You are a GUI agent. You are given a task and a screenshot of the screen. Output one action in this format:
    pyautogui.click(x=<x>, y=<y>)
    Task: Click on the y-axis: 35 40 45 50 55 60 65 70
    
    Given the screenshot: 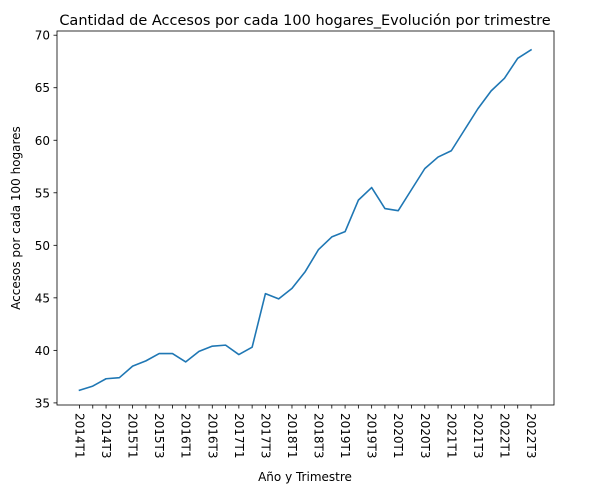 What is the action you would take?
    pyautogui.click(x=46, y=219)
    